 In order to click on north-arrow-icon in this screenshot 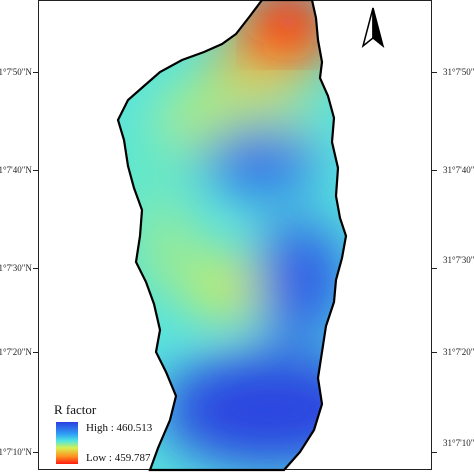, I will do `click(373, 28)`.